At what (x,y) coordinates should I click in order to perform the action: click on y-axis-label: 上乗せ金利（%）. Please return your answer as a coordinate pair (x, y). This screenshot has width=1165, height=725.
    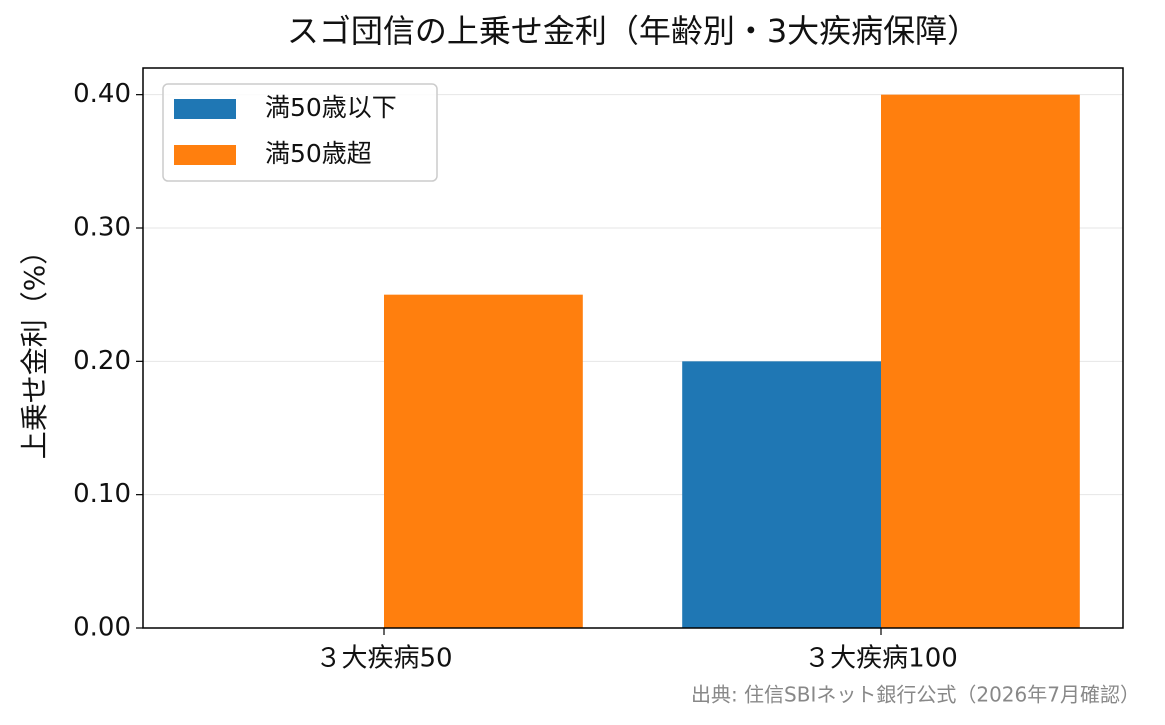
    Looking at the image, I should click on (34, 348).